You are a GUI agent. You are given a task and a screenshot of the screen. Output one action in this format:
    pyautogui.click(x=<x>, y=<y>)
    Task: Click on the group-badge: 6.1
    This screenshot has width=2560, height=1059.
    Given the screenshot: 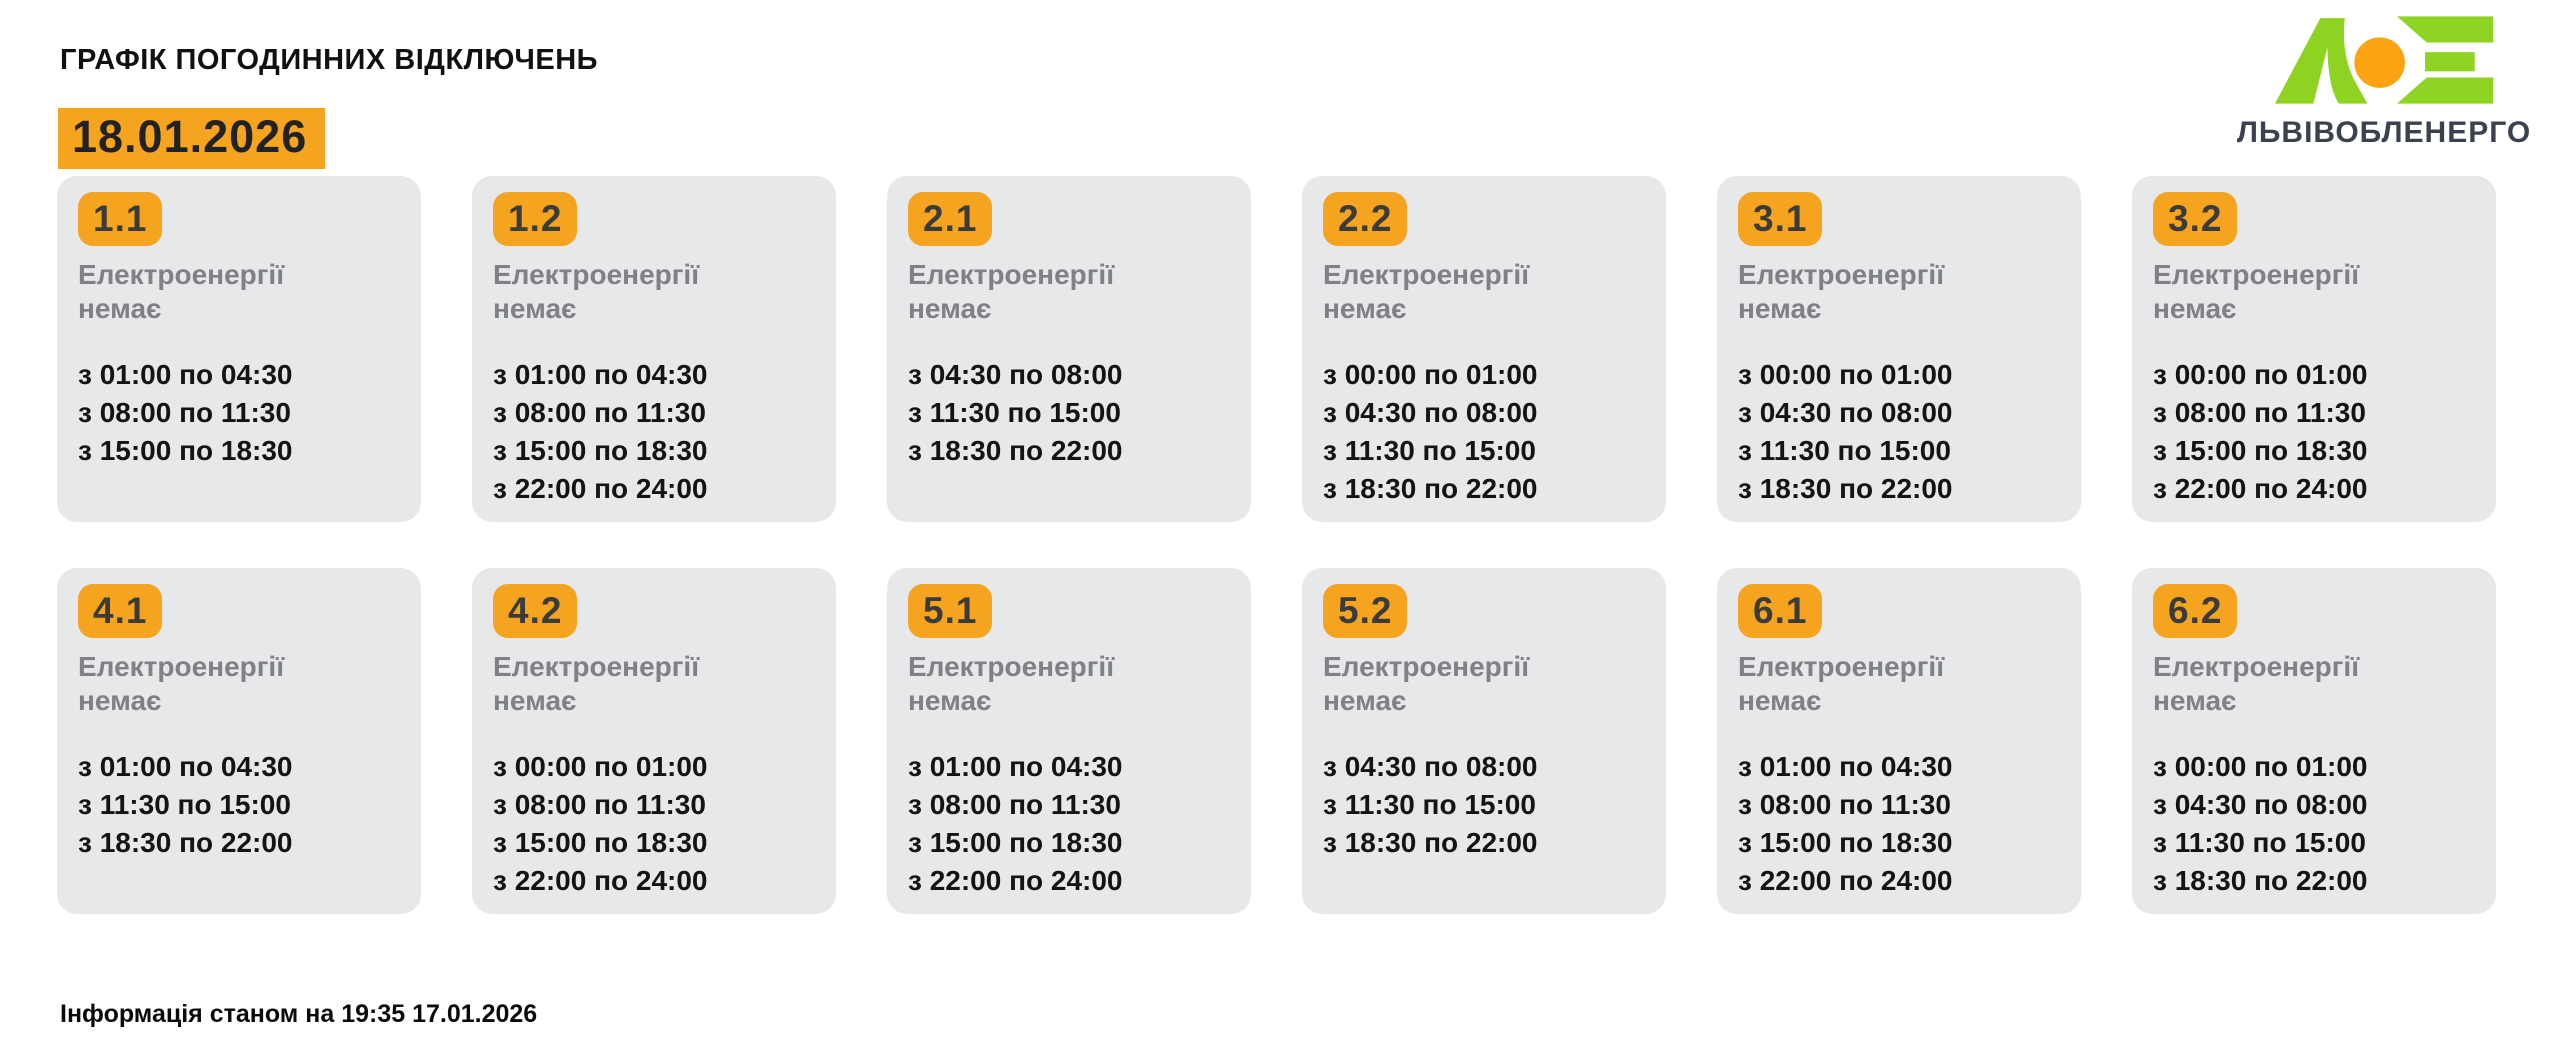 What is the action you would take?
    pyautogui.click(x=1780, y=611)
    